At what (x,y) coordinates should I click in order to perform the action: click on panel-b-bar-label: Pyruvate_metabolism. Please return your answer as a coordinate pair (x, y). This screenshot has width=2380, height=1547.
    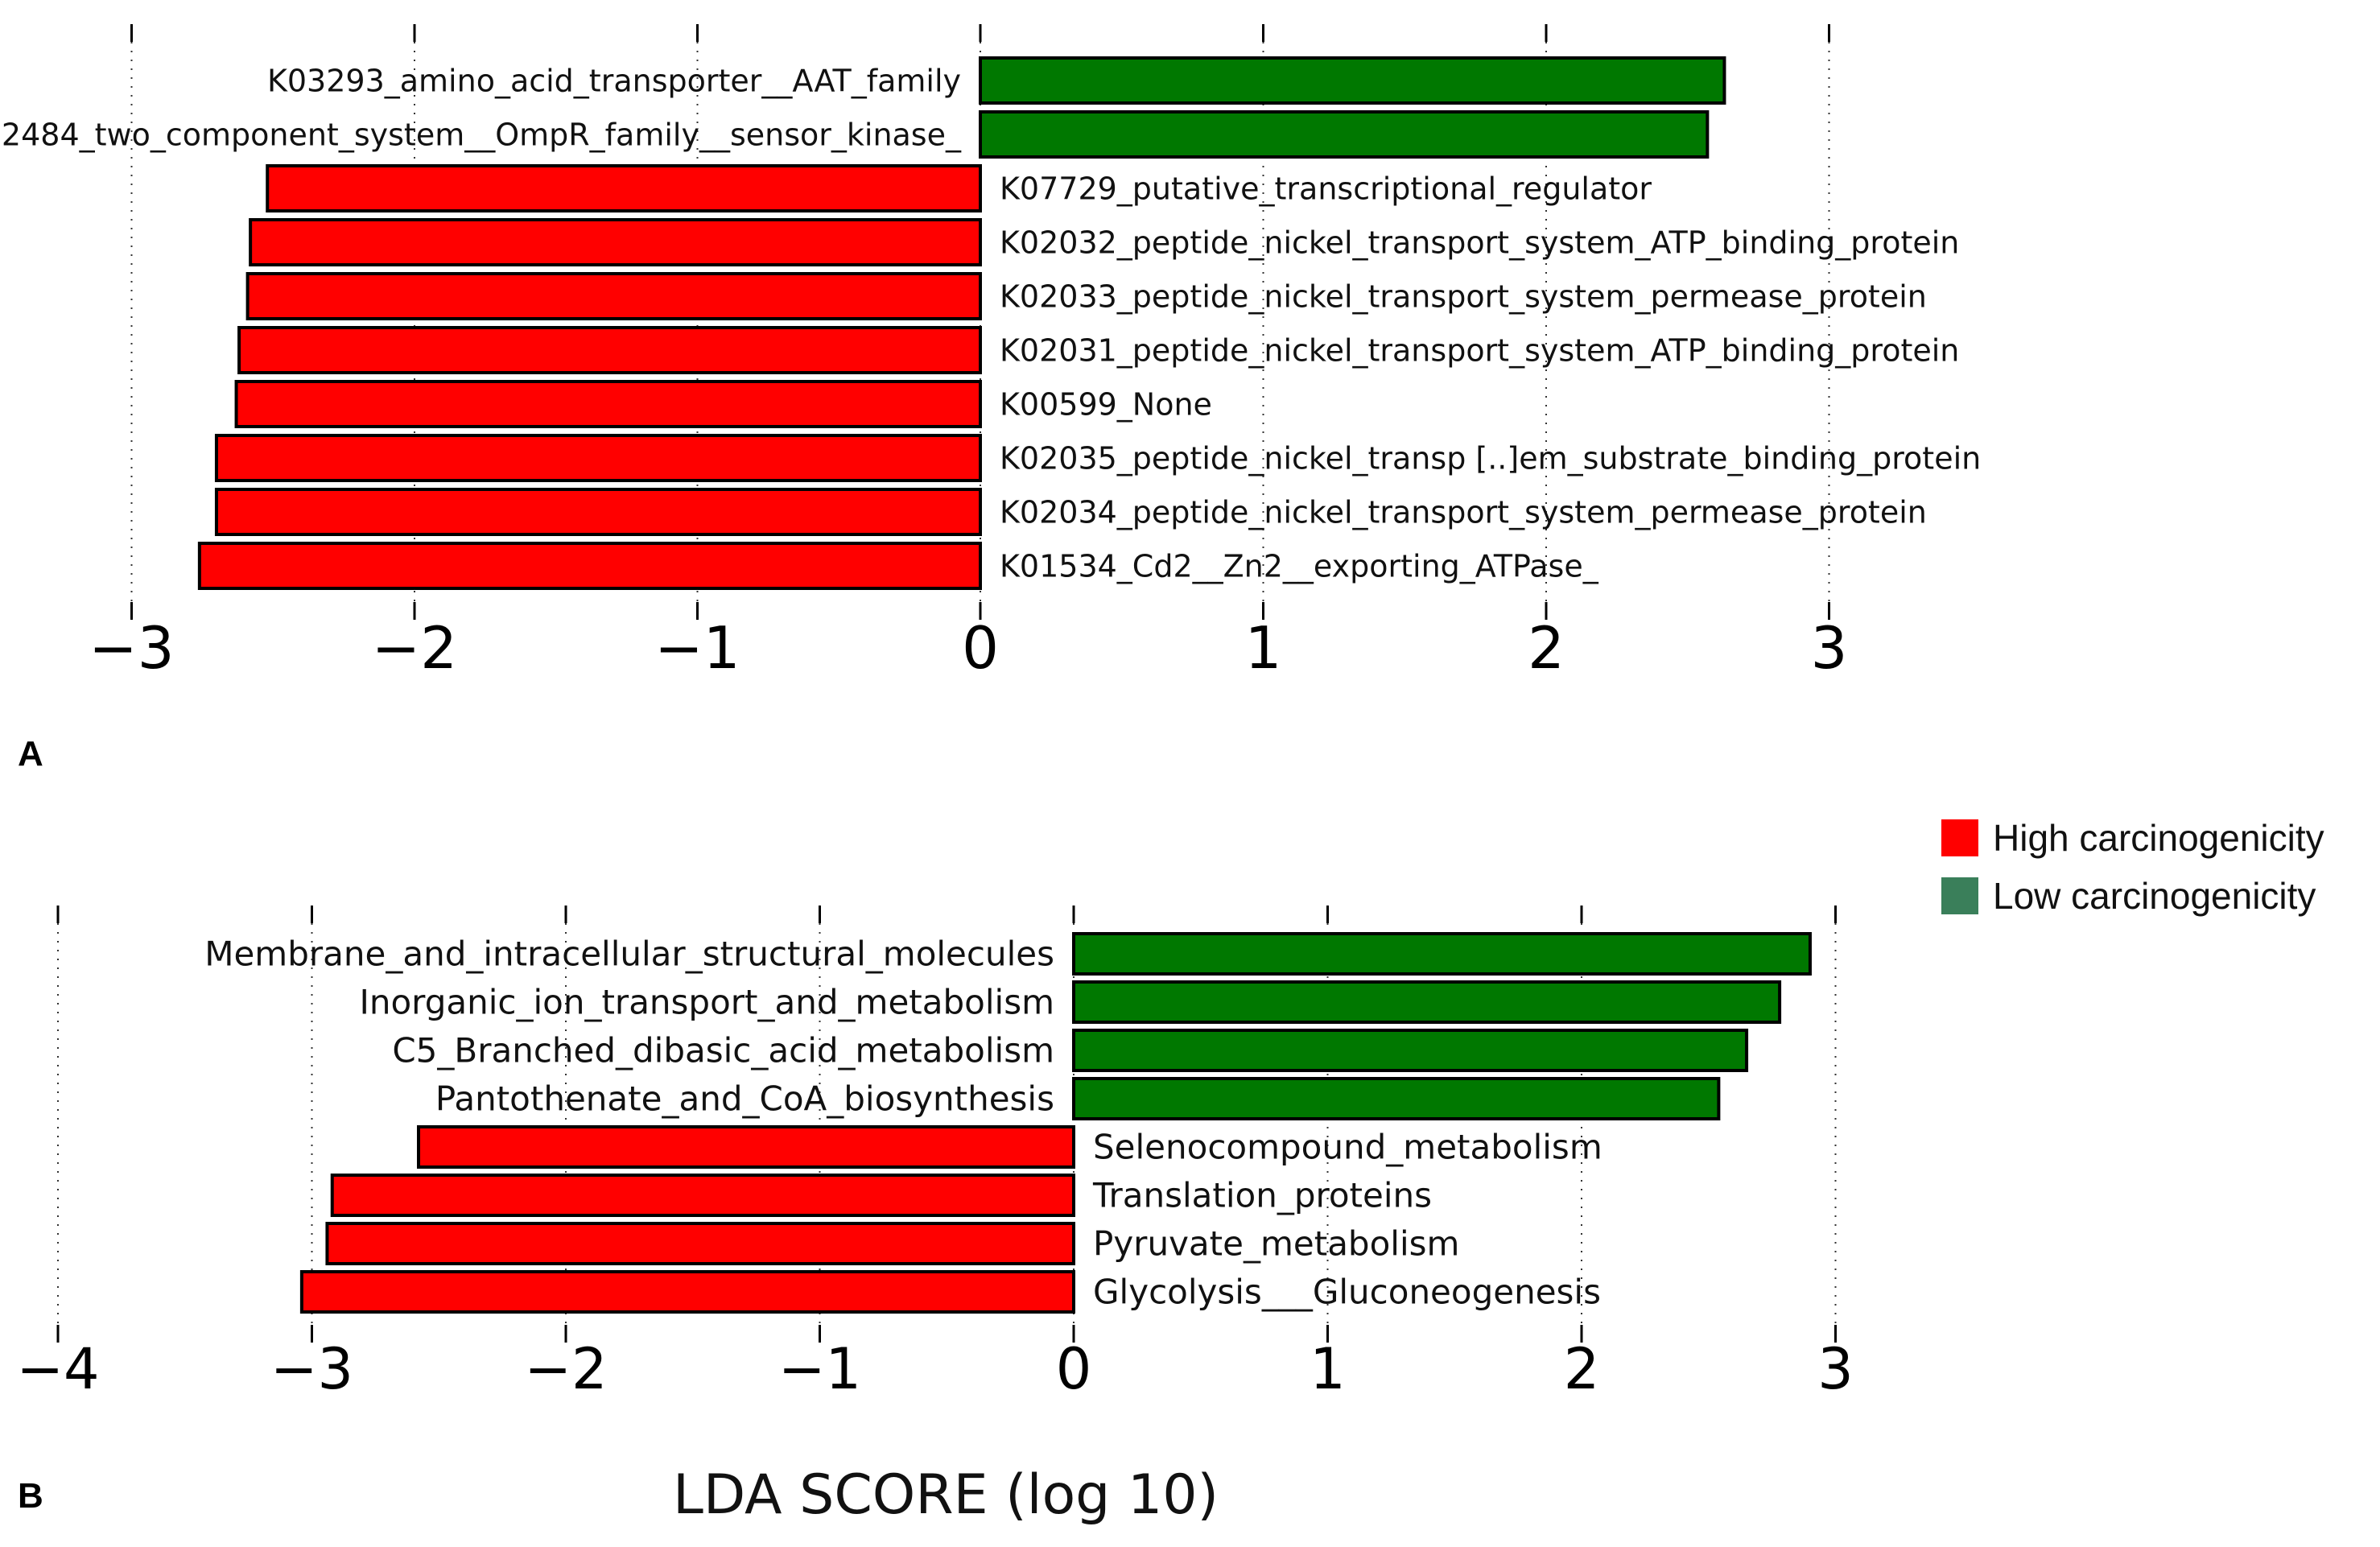
    Looking at the image, I should click on (1276, 1244).